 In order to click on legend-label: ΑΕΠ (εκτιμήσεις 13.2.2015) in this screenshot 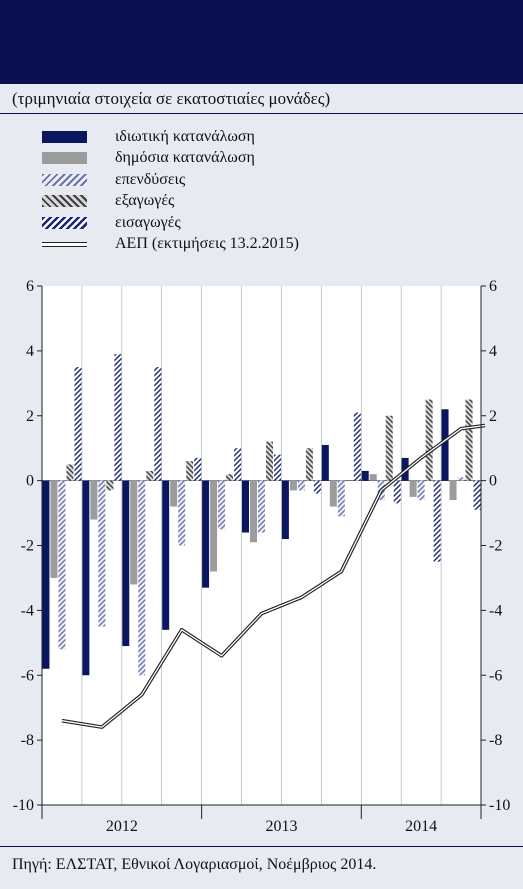, I will do `click(207, 244)`.